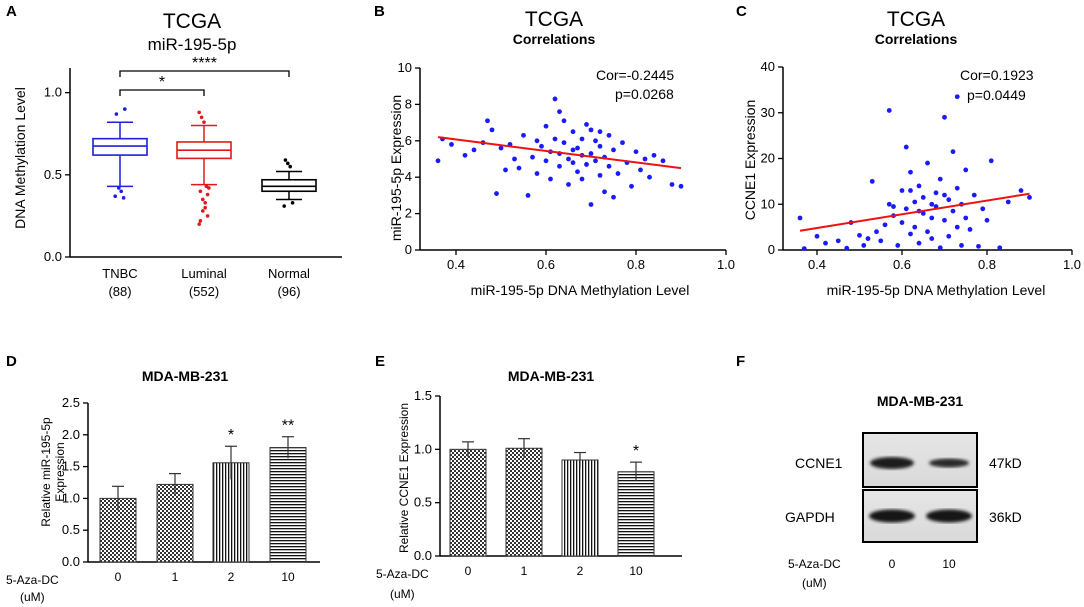  I want to click on bar-2: 2, so click(580, 514).